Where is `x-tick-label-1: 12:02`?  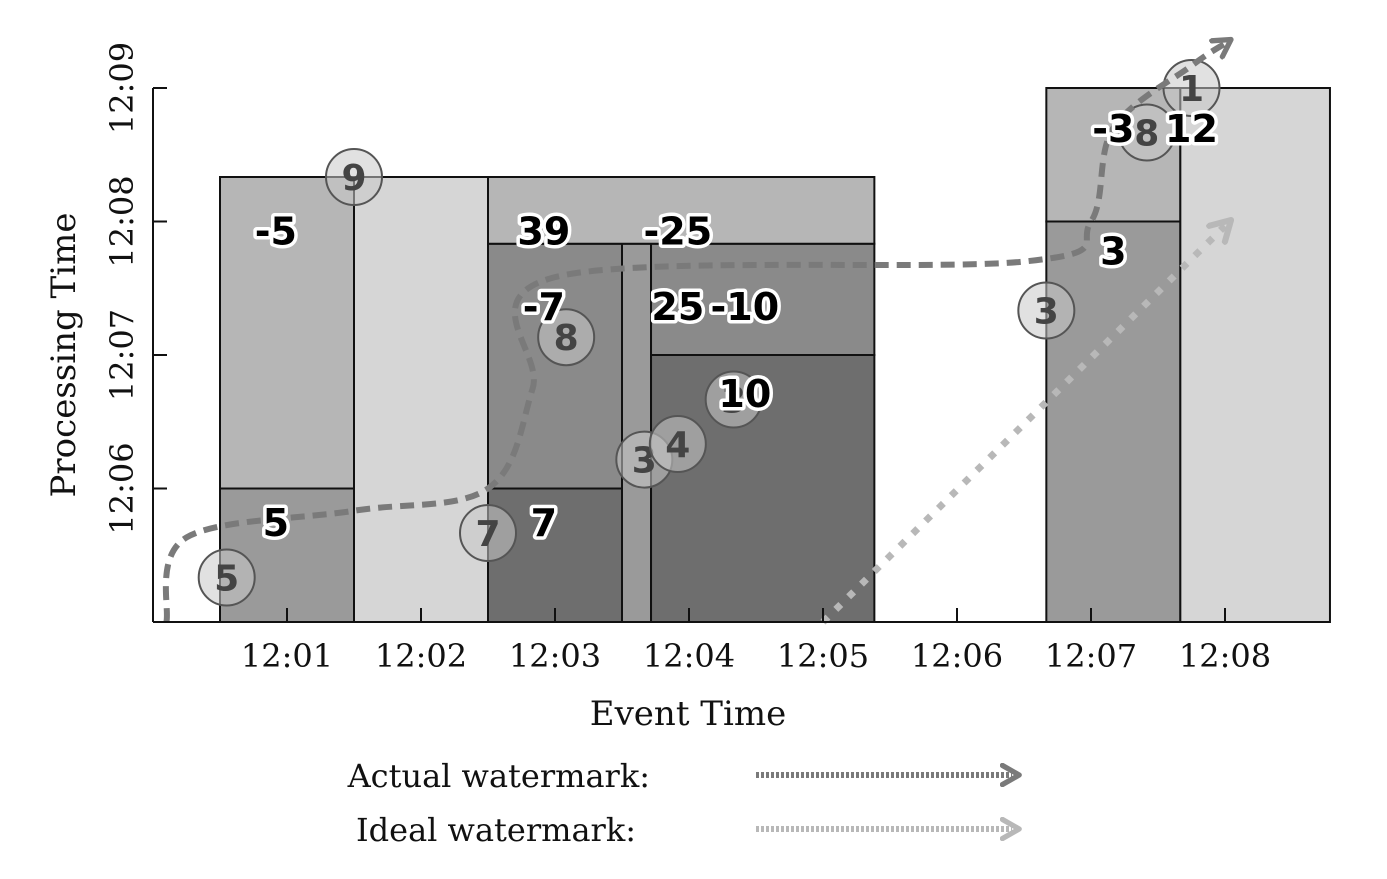 x-tick-label-1: 12:02 is located at coordinates (421, 656).